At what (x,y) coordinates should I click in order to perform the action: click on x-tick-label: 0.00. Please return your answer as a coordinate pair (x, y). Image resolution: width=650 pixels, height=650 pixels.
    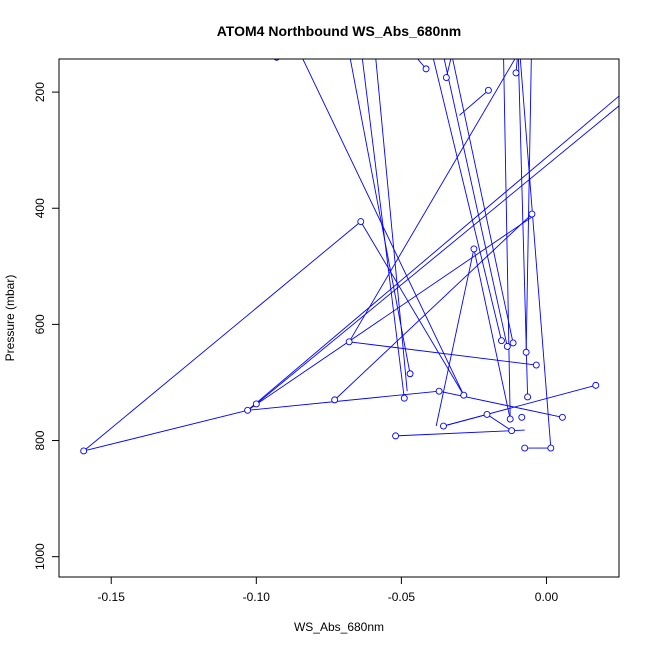
    Looking at the image, I should click on (547, 597).